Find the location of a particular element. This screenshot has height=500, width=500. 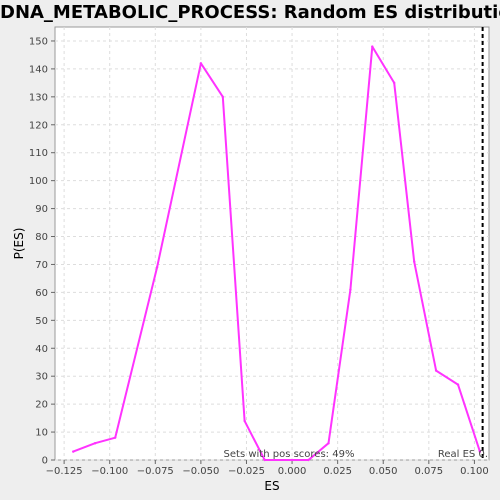

y-tick-label: 90 is located at coordinates (41, 209).